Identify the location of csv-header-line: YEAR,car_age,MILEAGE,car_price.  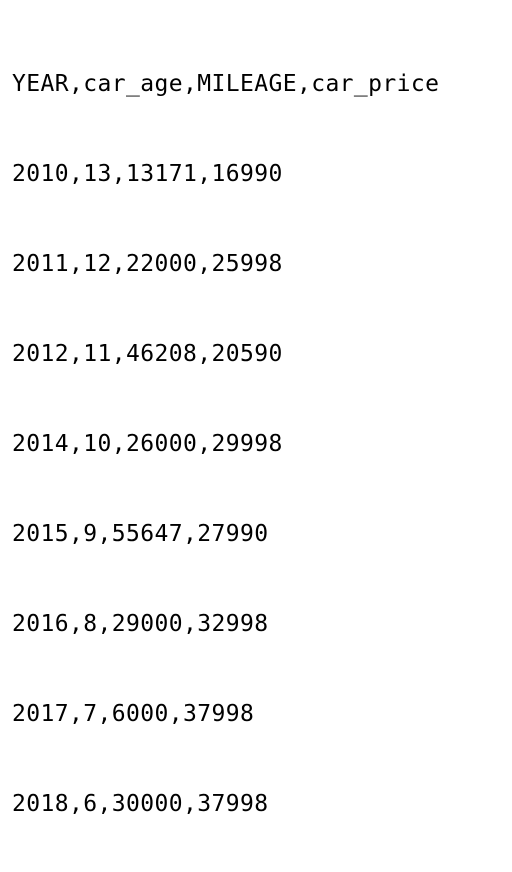
(226, 84).